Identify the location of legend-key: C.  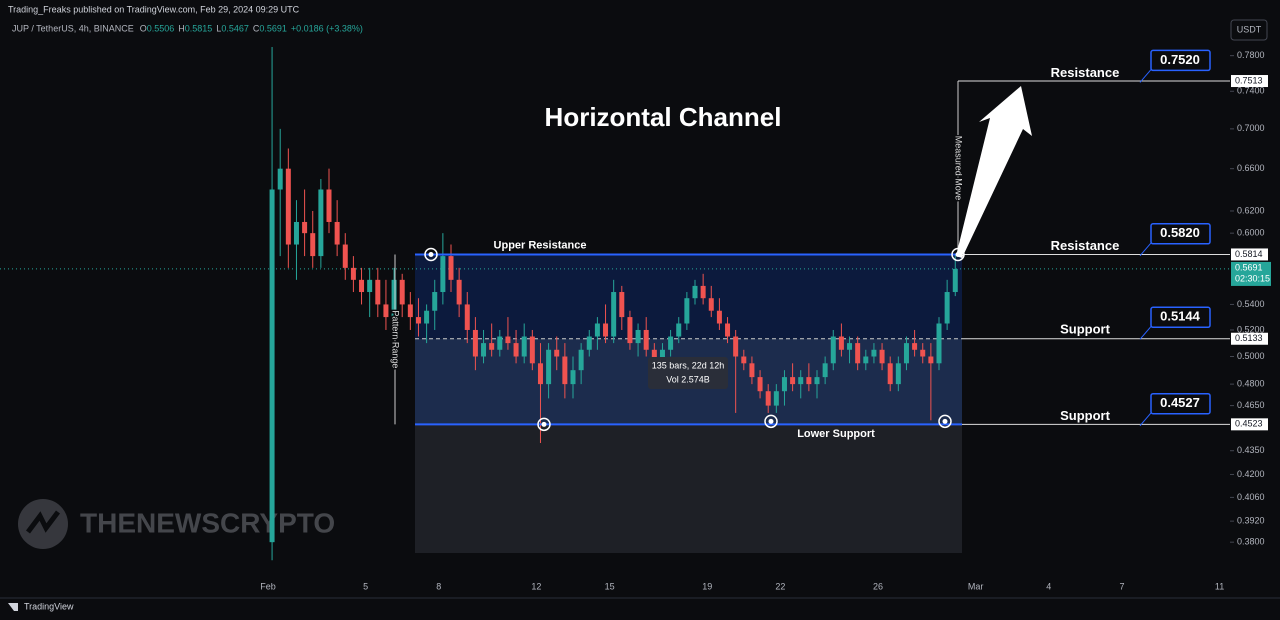
(256, 28).